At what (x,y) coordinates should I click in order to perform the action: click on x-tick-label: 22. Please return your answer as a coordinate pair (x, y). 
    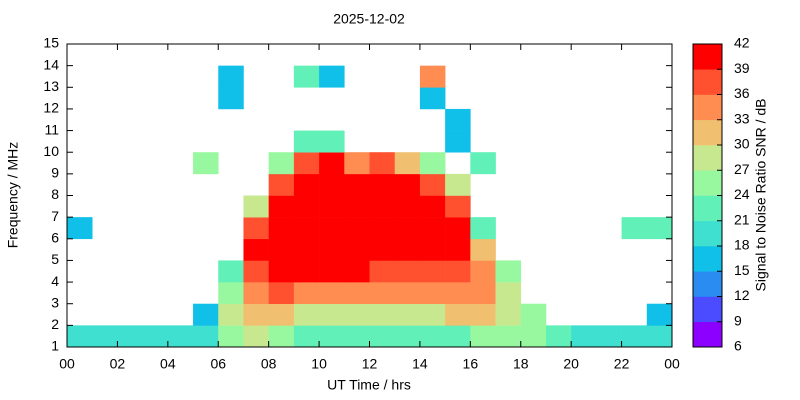
    Looking at the image, I should click on (622, 364).